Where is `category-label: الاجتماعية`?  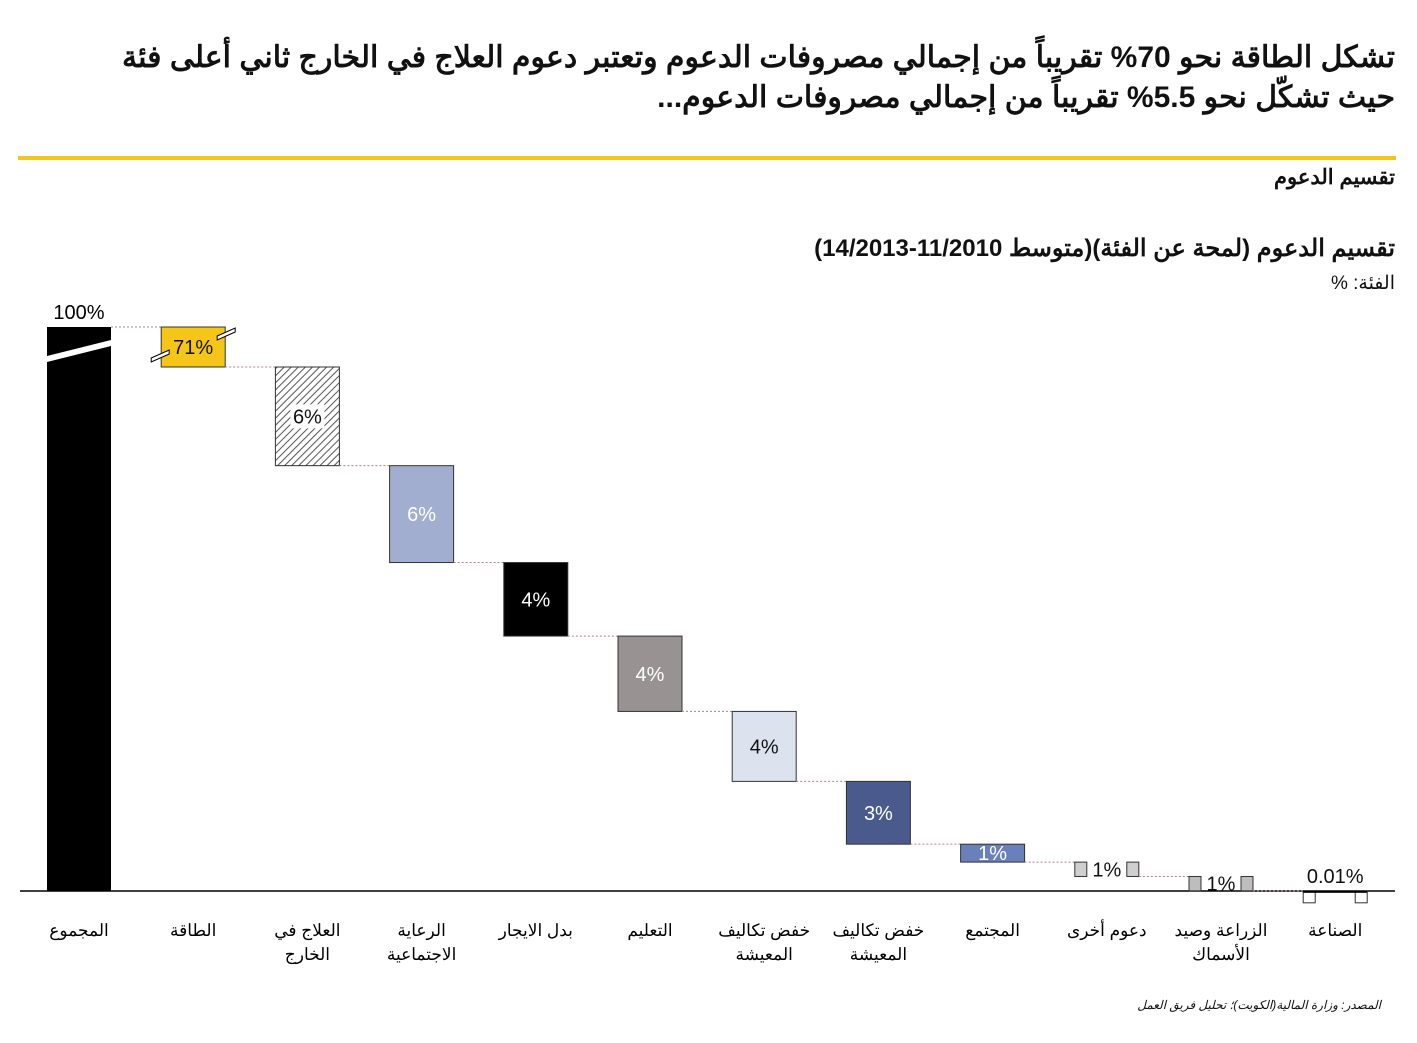 category-label: الاجتماعية is located at coordinates (421, 954).